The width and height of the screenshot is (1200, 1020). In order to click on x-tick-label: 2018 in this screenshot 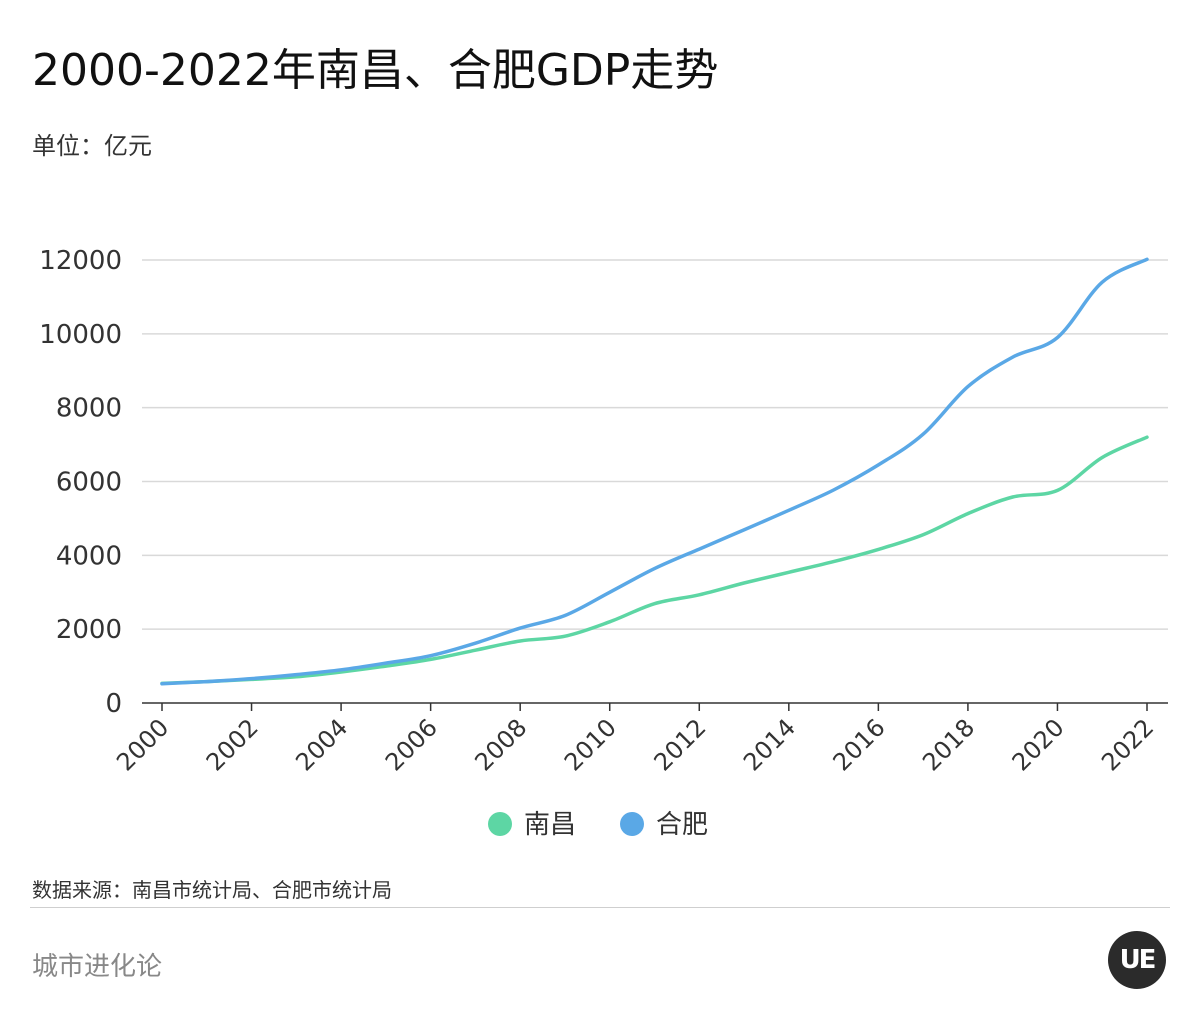, I will do `click(948, 744)`.